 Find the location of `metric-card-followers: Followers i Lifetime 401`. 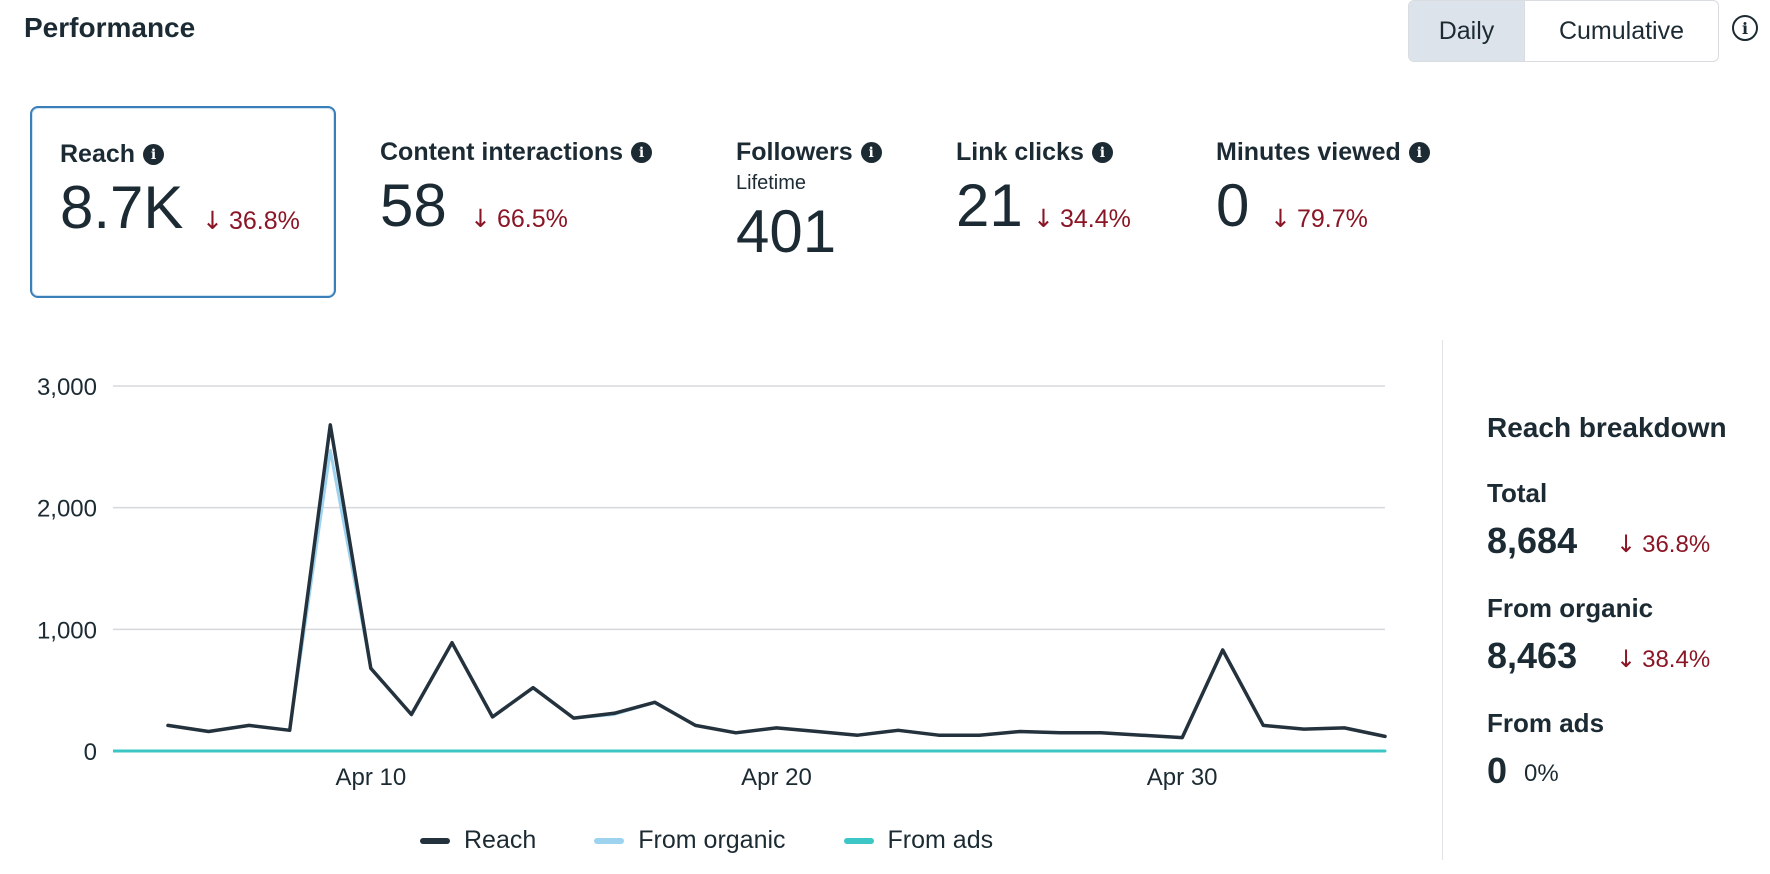

metric-card-followers: Followers i Lifetime 401 is located at coordinates (808, 202).